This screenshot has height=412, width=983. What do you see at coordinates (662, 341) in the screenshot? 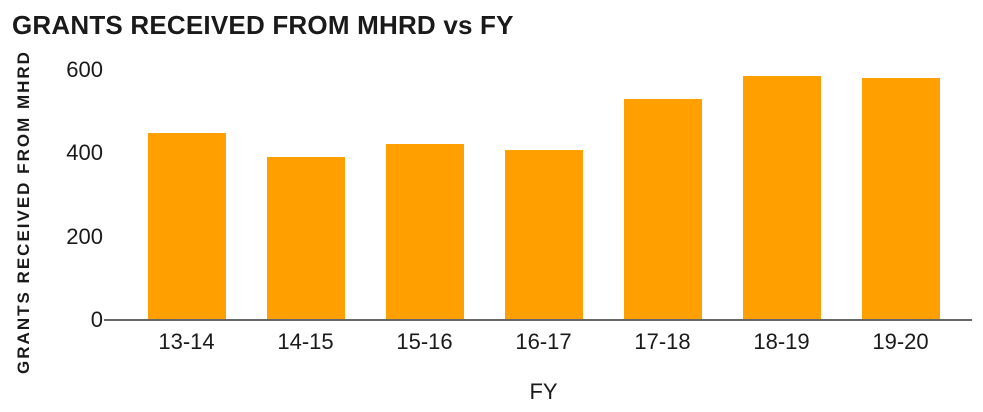
I see `x-tick-label: 17-18` at bounding box center [662, 341].